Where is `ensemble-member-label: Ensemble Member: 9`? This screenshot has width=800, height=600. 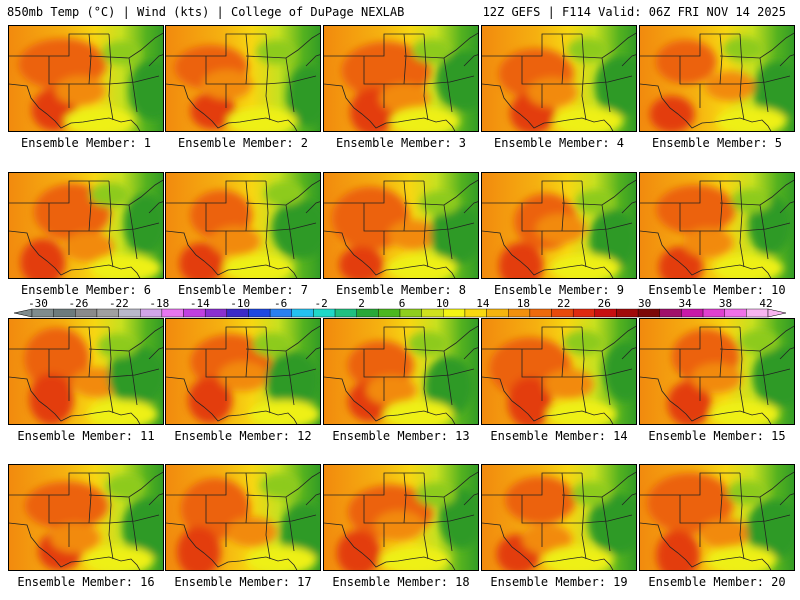
ensemble-member-label: Ensemble Member: 9 is located at coordinates (559, 290).